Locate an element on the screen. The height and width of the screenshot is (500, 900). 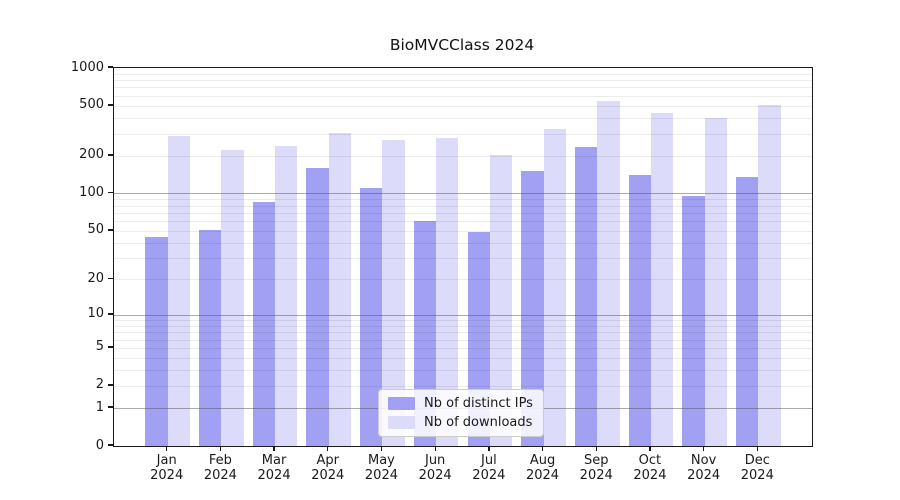
x-tick-label: Jul 2024 is located at coordinates (489, 468).